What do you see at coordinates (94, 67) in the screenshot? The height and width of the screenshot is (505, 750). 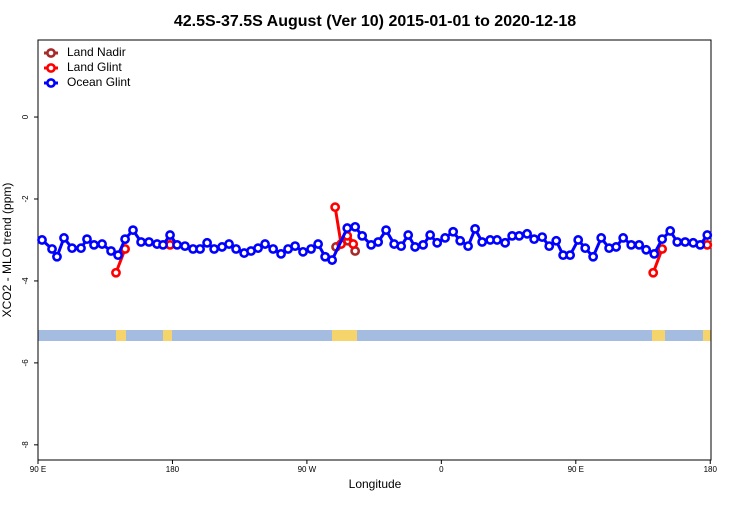 I see `legend-label: Land Glint` at bounding box center [94, 67].